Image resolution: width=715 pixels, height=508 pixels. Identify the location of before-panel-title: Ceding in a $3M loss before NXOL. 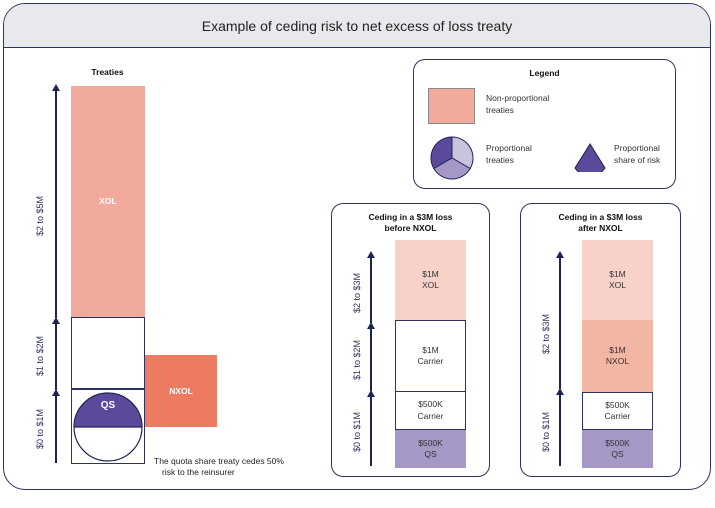
(410, 223).